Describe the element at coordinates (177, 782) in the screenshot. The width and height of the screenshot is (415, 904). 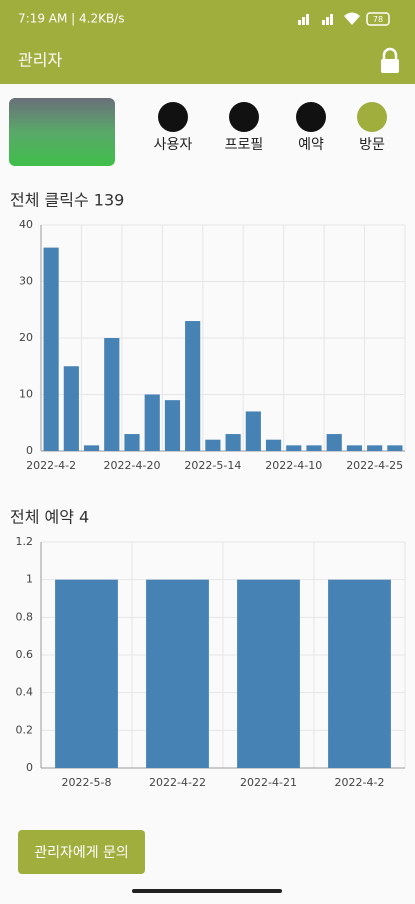
I see `x-tick-label: 2022-4-22` at that location.